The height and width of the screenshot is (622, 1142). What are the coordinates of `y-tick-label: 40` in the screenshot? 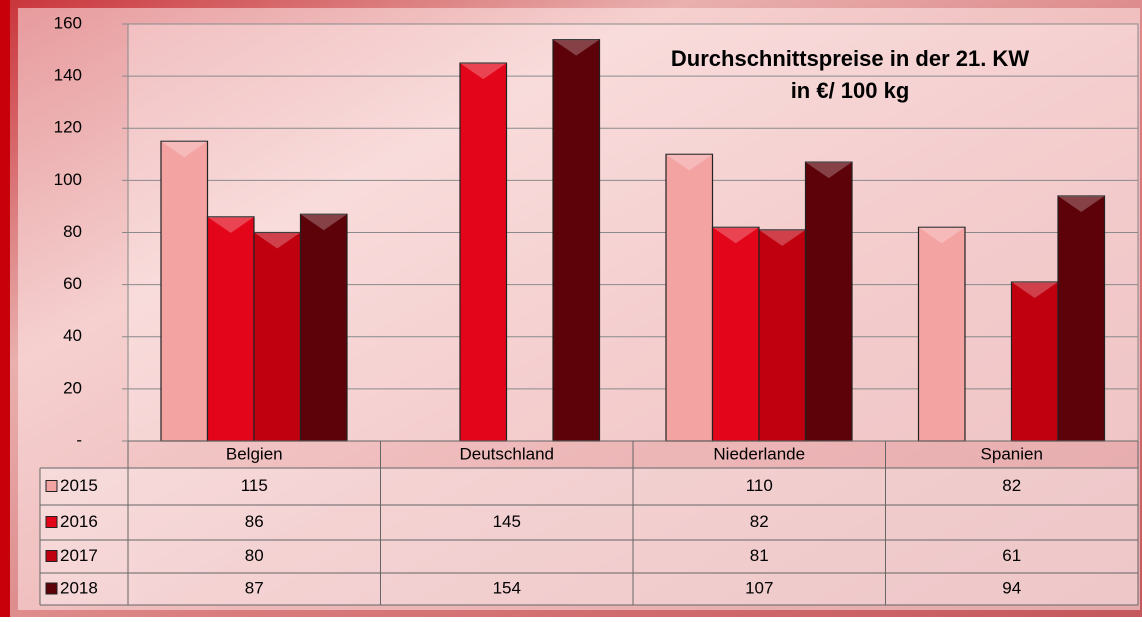 It's located at (72, 335).